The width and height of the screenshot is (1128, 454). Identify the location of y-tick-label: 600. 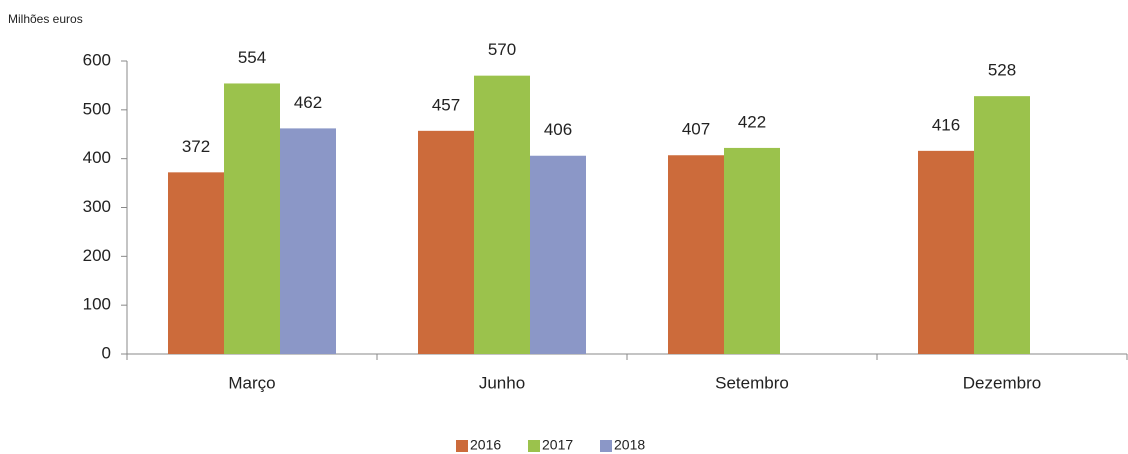
(97, 59).